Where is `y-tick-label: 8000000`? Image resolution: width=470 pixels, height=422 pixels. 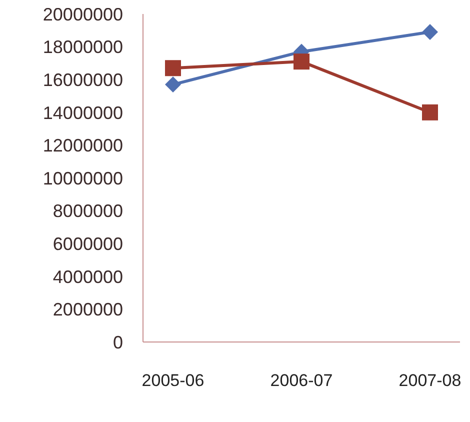
y-tick-label: 8000000 is located at coordinates (87, 211).